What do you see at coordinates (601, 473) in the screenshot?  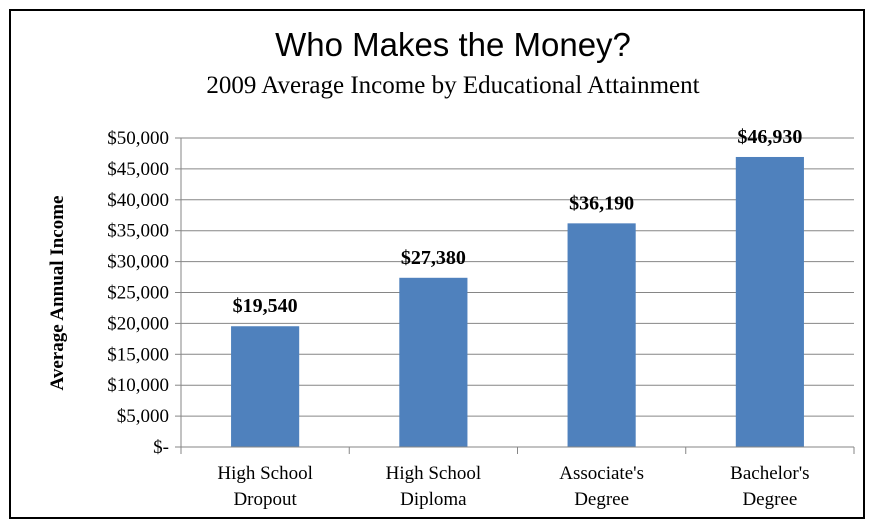 I see `category-label: Associate's` at bounding box center [601, 473].